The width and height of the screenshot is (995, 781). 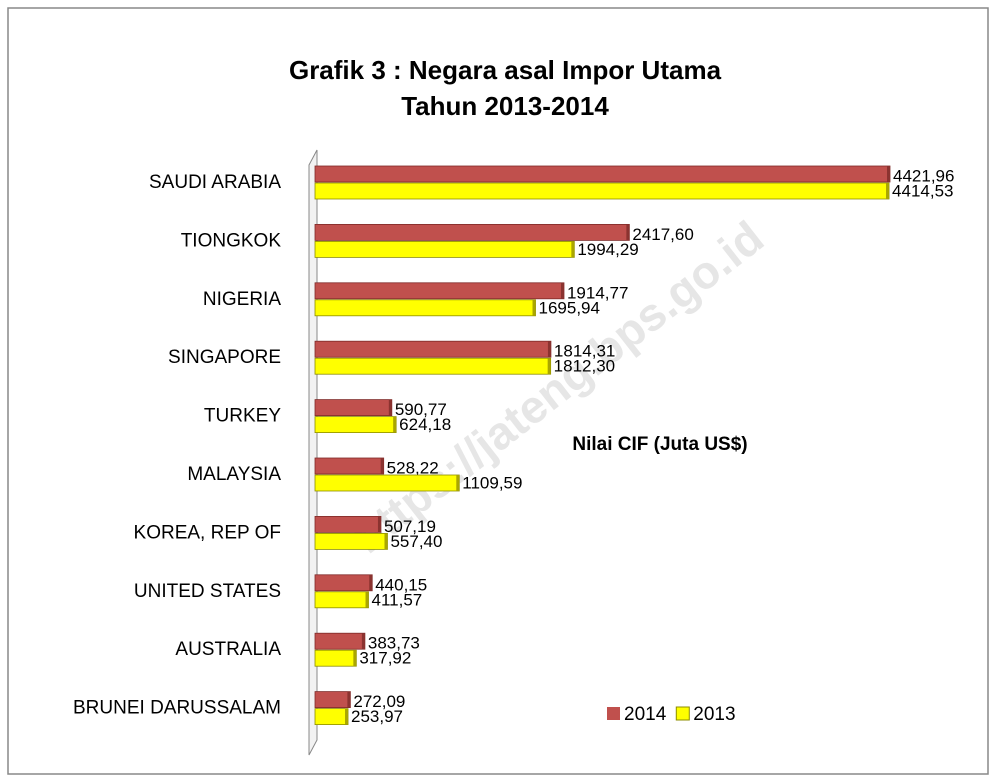 I want to click on value-label: 4414,53, so click(x=922, y=190).